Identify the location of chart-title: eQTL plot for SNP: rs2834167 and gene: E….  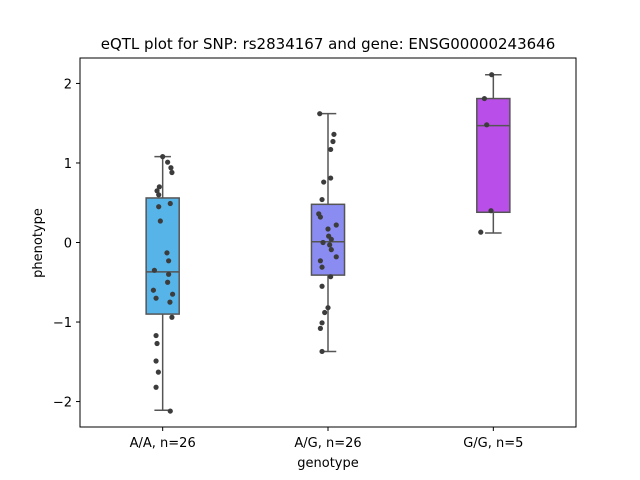
(328, 44).